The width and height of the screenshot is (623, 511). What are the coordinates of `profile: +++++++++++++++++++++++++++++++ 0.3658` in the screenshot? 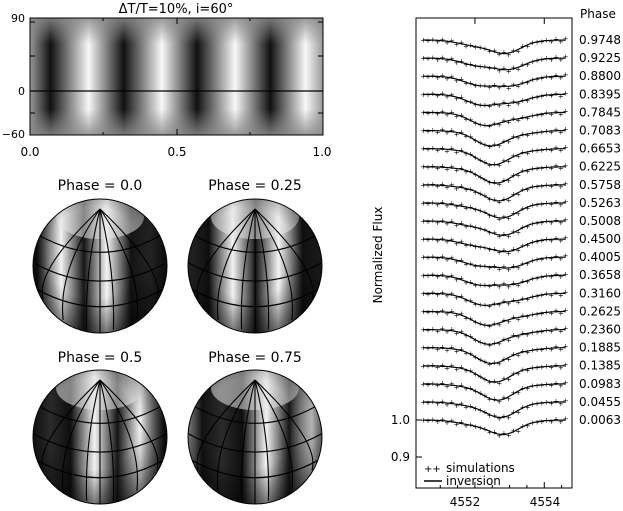 It's located at (520, 279).